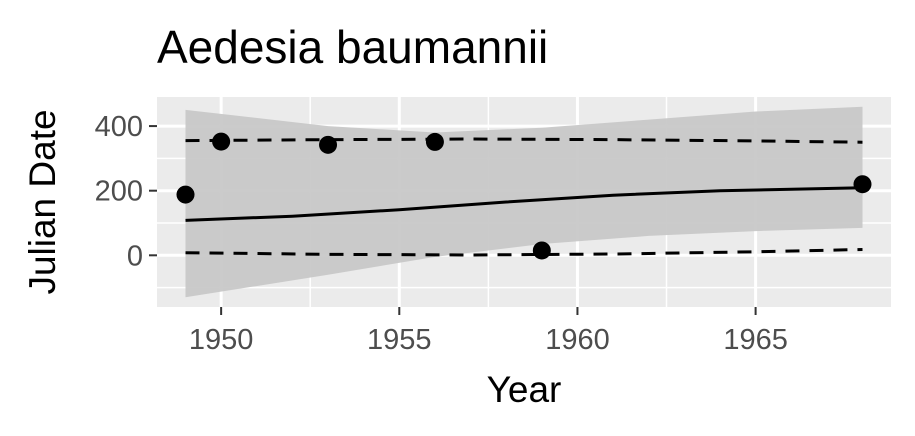  What do you see at coordinates (399, 340) in the screenshot?
I see `x-tick-label: 1955` at bounding box center [399, 340].